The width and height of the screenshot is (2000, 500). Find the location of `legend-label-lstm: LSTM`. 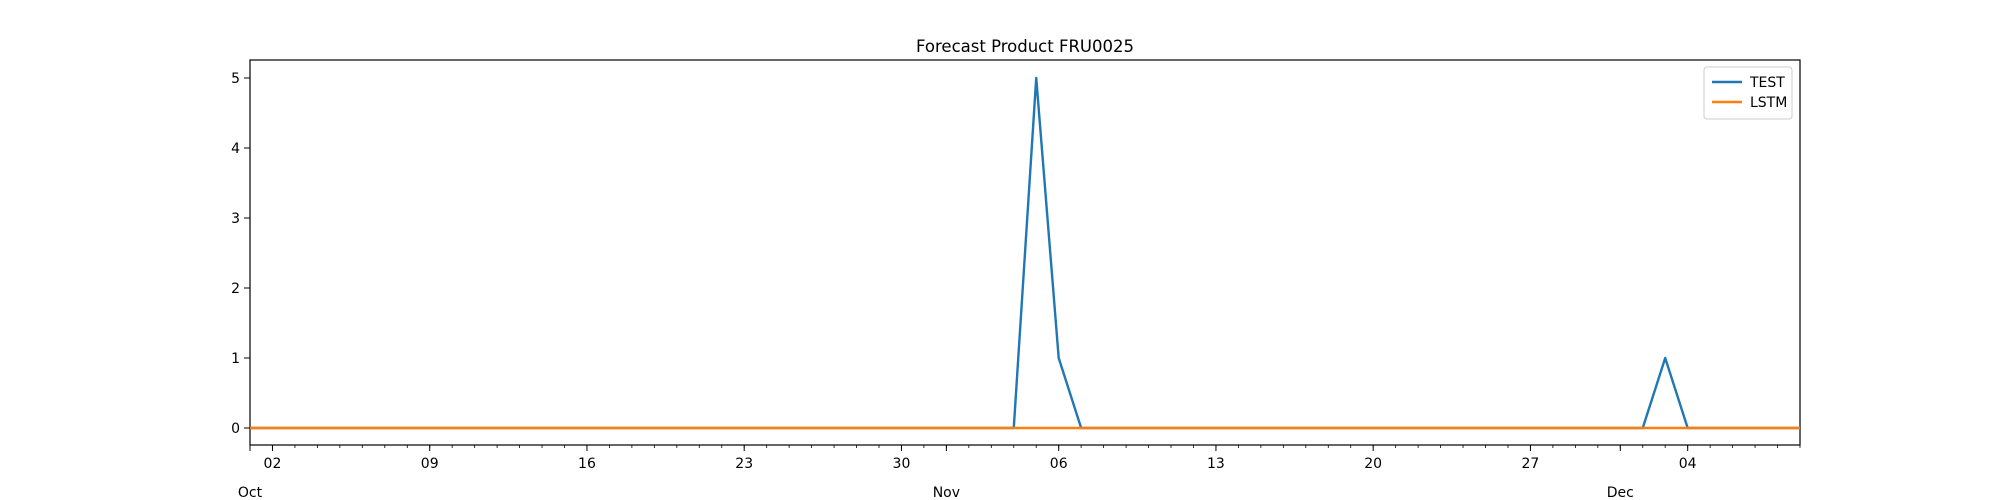

legend-label-lstm: LSTM is located at coordinates (1768, 103).